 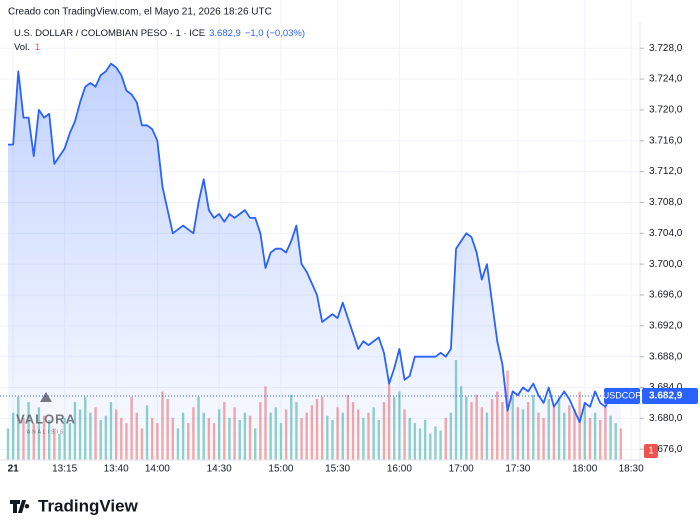 I want to click on x-tick-label: 14:30, so click(x=219, y=469).